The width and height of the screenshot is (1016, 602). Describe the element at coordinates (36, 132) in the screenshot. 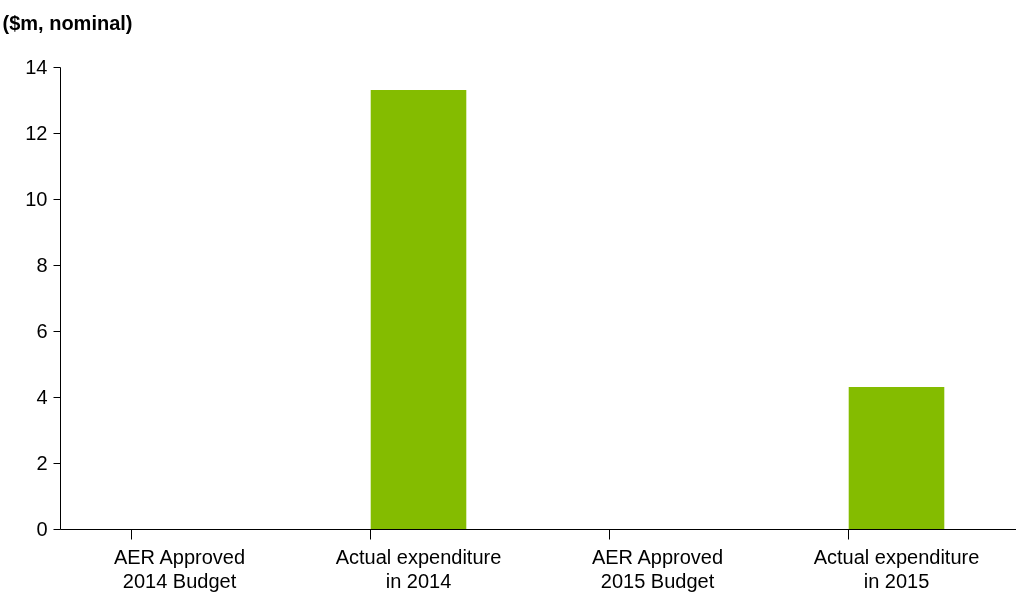

I see `y-tick-label: 12` at that location.